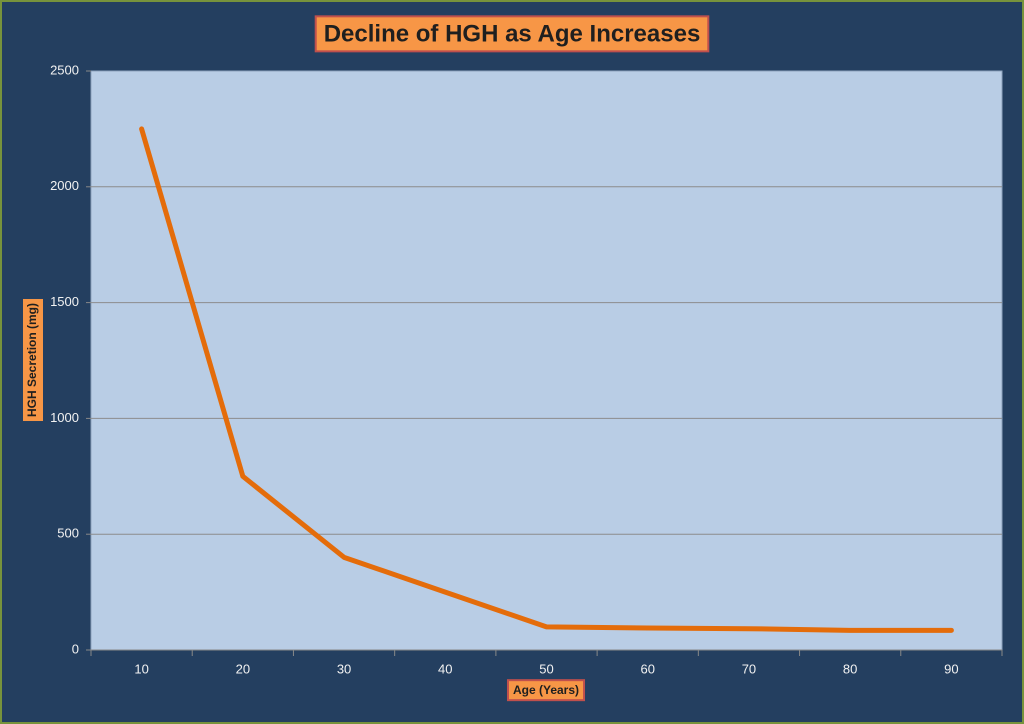 The image size is (1024, 724). What do you see at coordinates (344, 668) in the screenshot?
I see `x-tick-label: 30` at bounding box center [344, 668].